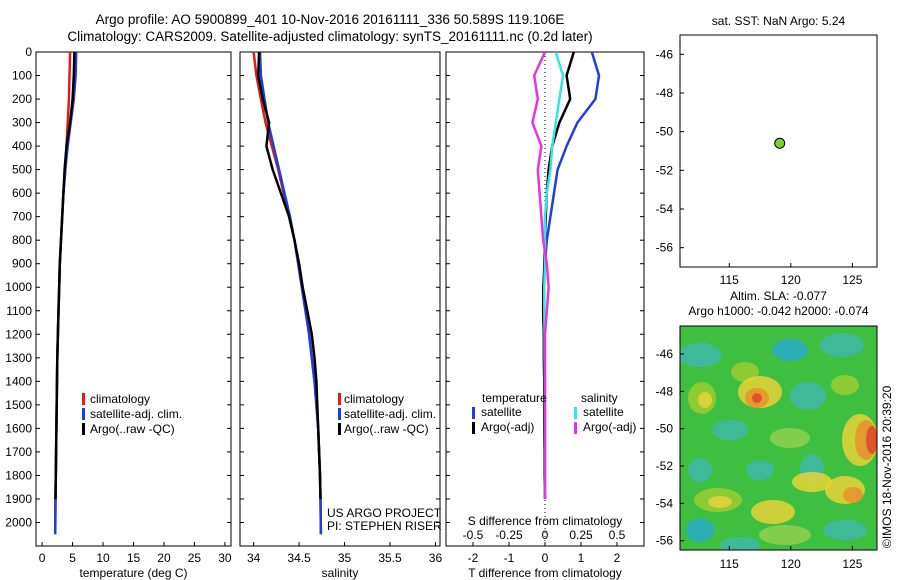  I want to click on map-title-sla: Altim. SLA: -0.077, so click(778, 296).